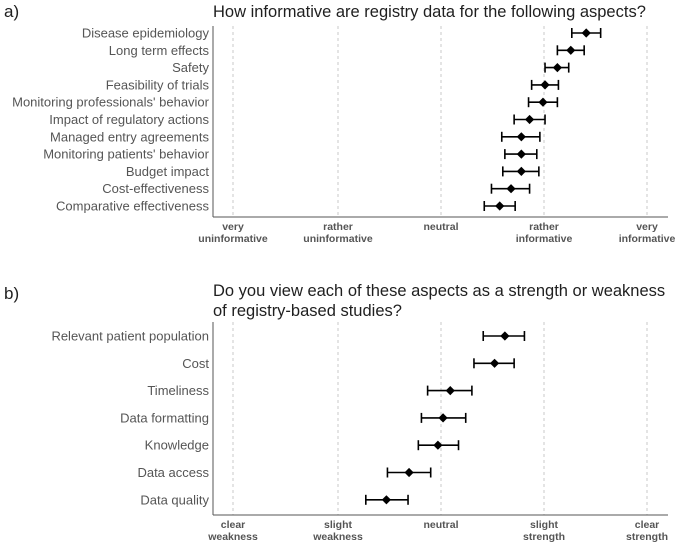  I want to click on x-tick-label: very informative, so click(647, 233).